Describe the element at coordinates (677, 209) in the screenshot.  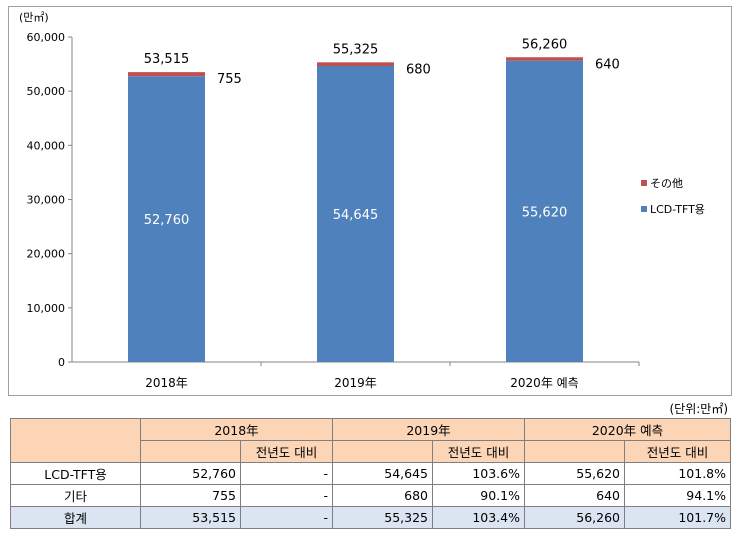
I see `legend-label-lcd: LCD-TFT용` at that location.